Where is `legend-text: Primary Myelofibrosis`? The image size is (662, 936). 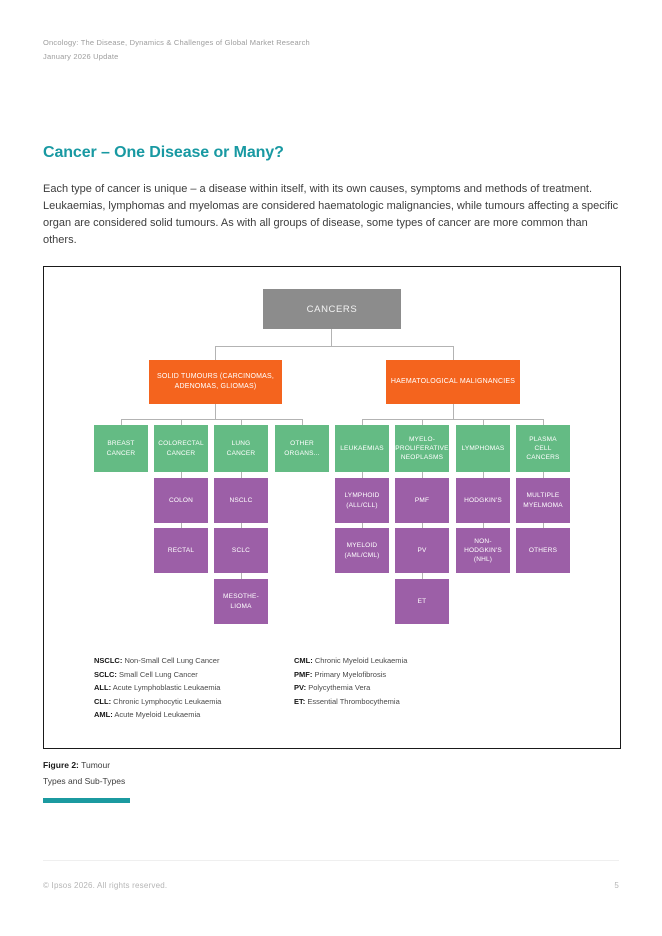 legend-text: Primary Myelofibrosis is located at coordinates (350, 674).